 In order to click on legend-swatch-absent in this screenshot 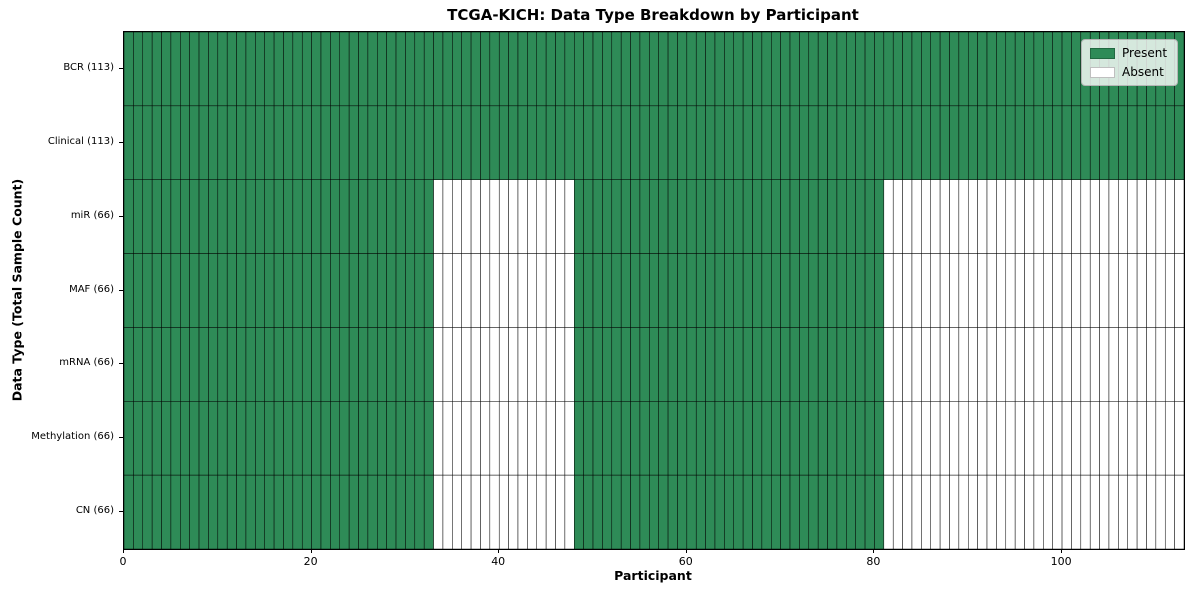, I will do `click(1102, 72)`.